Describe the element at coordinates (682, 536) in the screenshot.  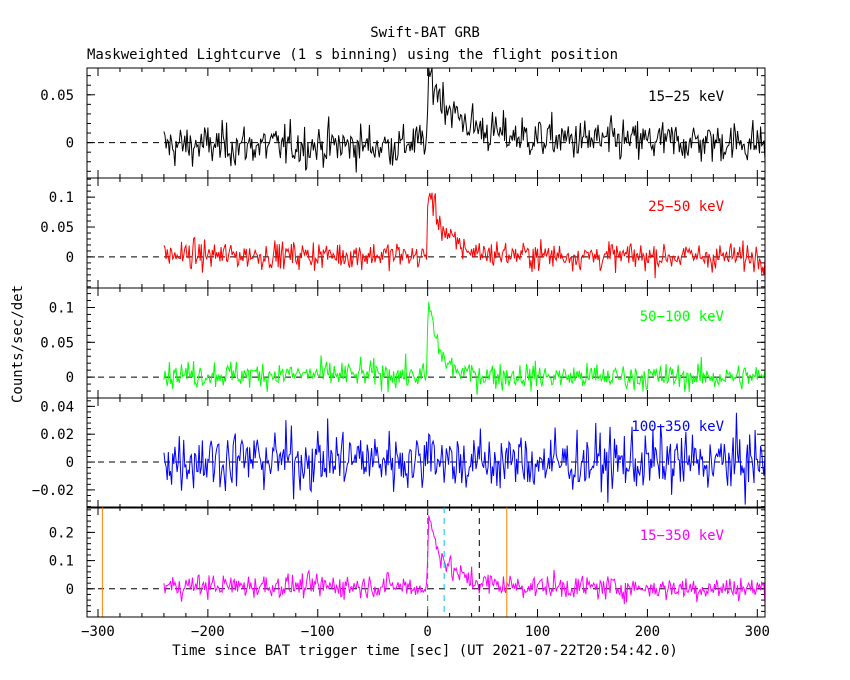
I see `band-label: 15−350 keV` at that location.